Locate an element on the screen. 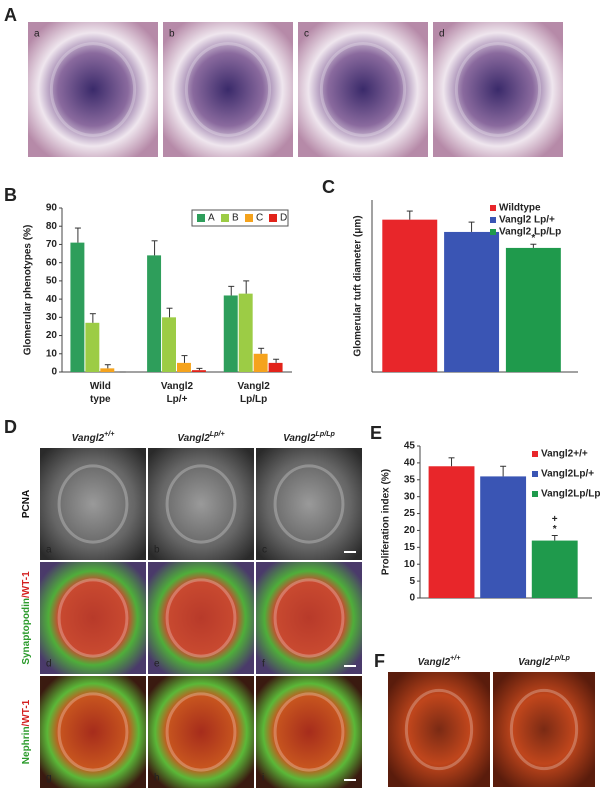 The width and height of the screenshot is (600, 791). legend-label: Vangl2Lp/Lp is located at coordinates (570, 494).